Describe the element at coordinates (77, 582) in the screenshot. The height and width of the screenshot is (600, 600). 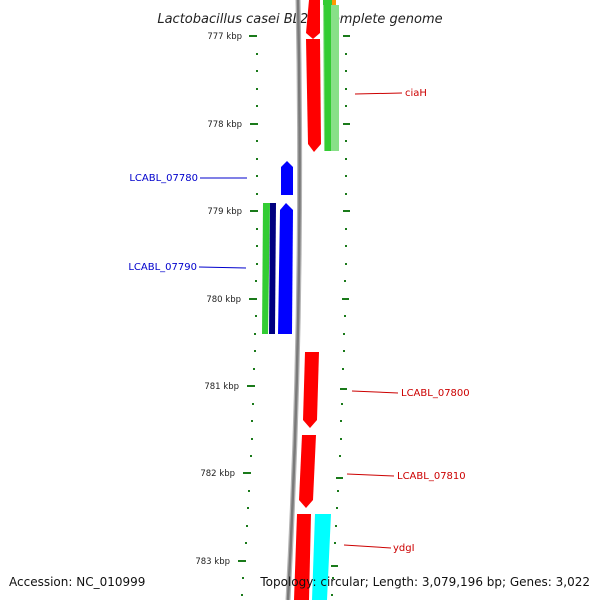
I see `accession-text: Accession: NC_010999` at that location.